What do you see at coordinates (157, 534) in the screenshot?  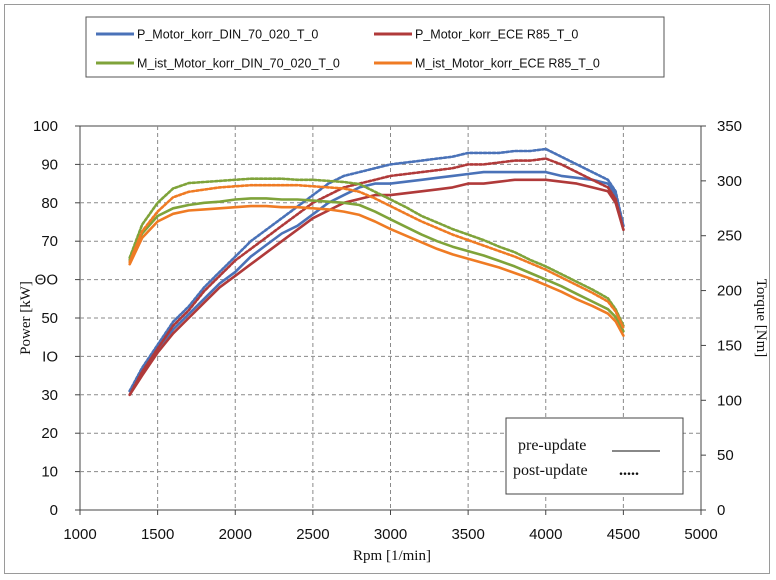 I see `x-tick-label: 1500` at bounding box center [157, 534].